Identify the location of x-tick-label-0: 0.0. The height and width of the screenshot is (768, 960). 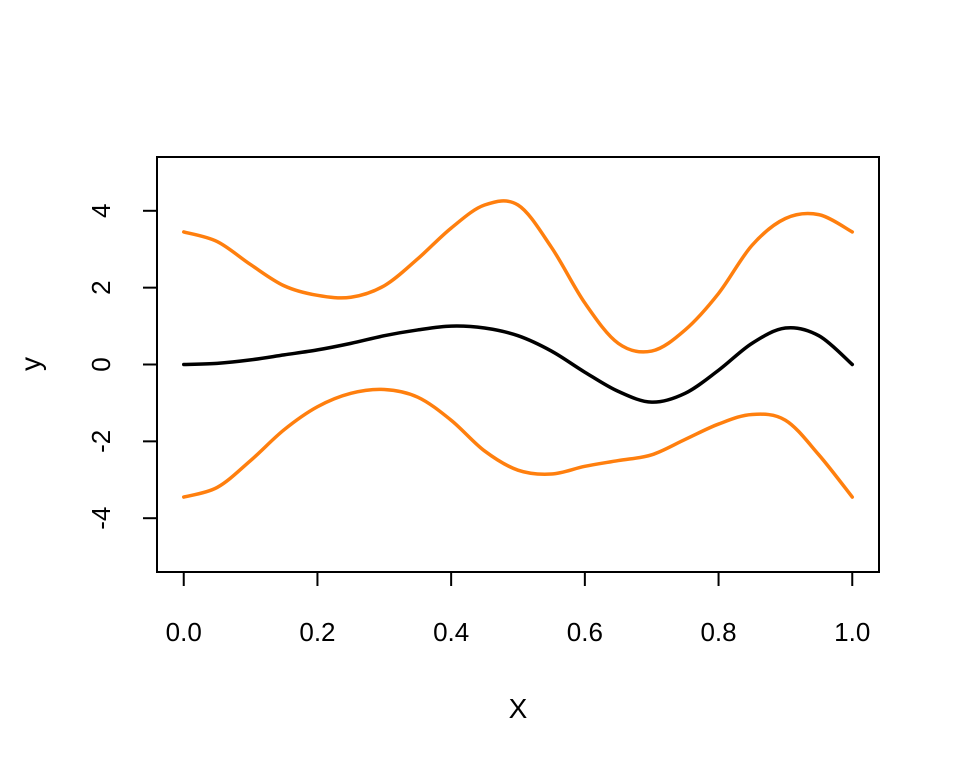
(184, 632).